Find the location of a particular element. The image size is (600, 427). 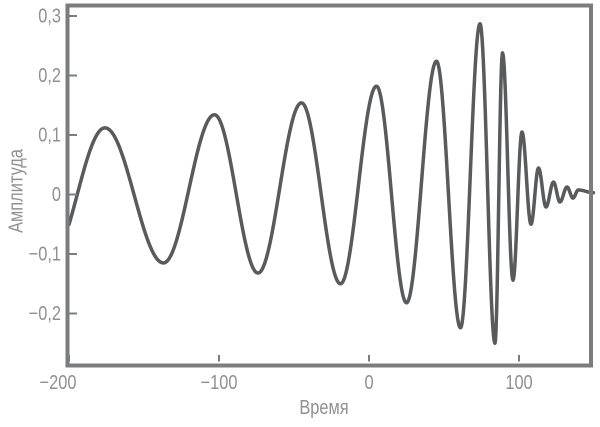

y-tick-label: 0,2 is located at coordinates (49, 74).